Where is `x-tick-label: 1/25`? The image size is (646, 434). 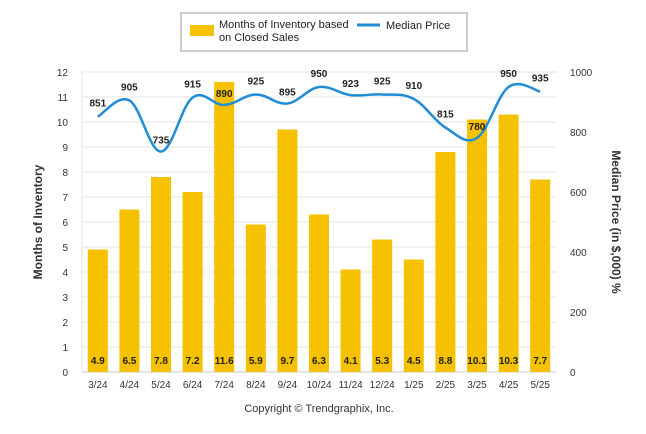 x-tick-label: 1/25 is located at coordinates (414, 385).